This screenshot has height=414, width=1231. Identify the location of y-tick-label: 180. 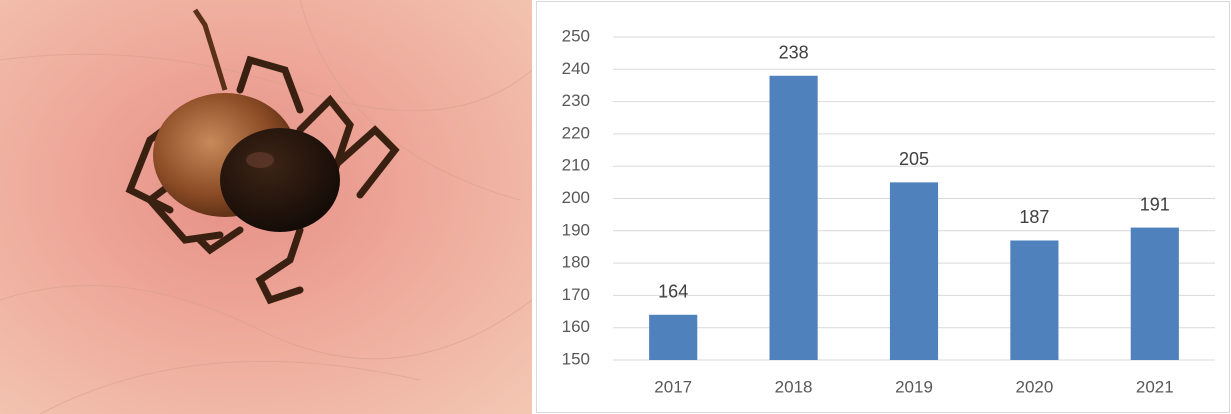
(576, 262).